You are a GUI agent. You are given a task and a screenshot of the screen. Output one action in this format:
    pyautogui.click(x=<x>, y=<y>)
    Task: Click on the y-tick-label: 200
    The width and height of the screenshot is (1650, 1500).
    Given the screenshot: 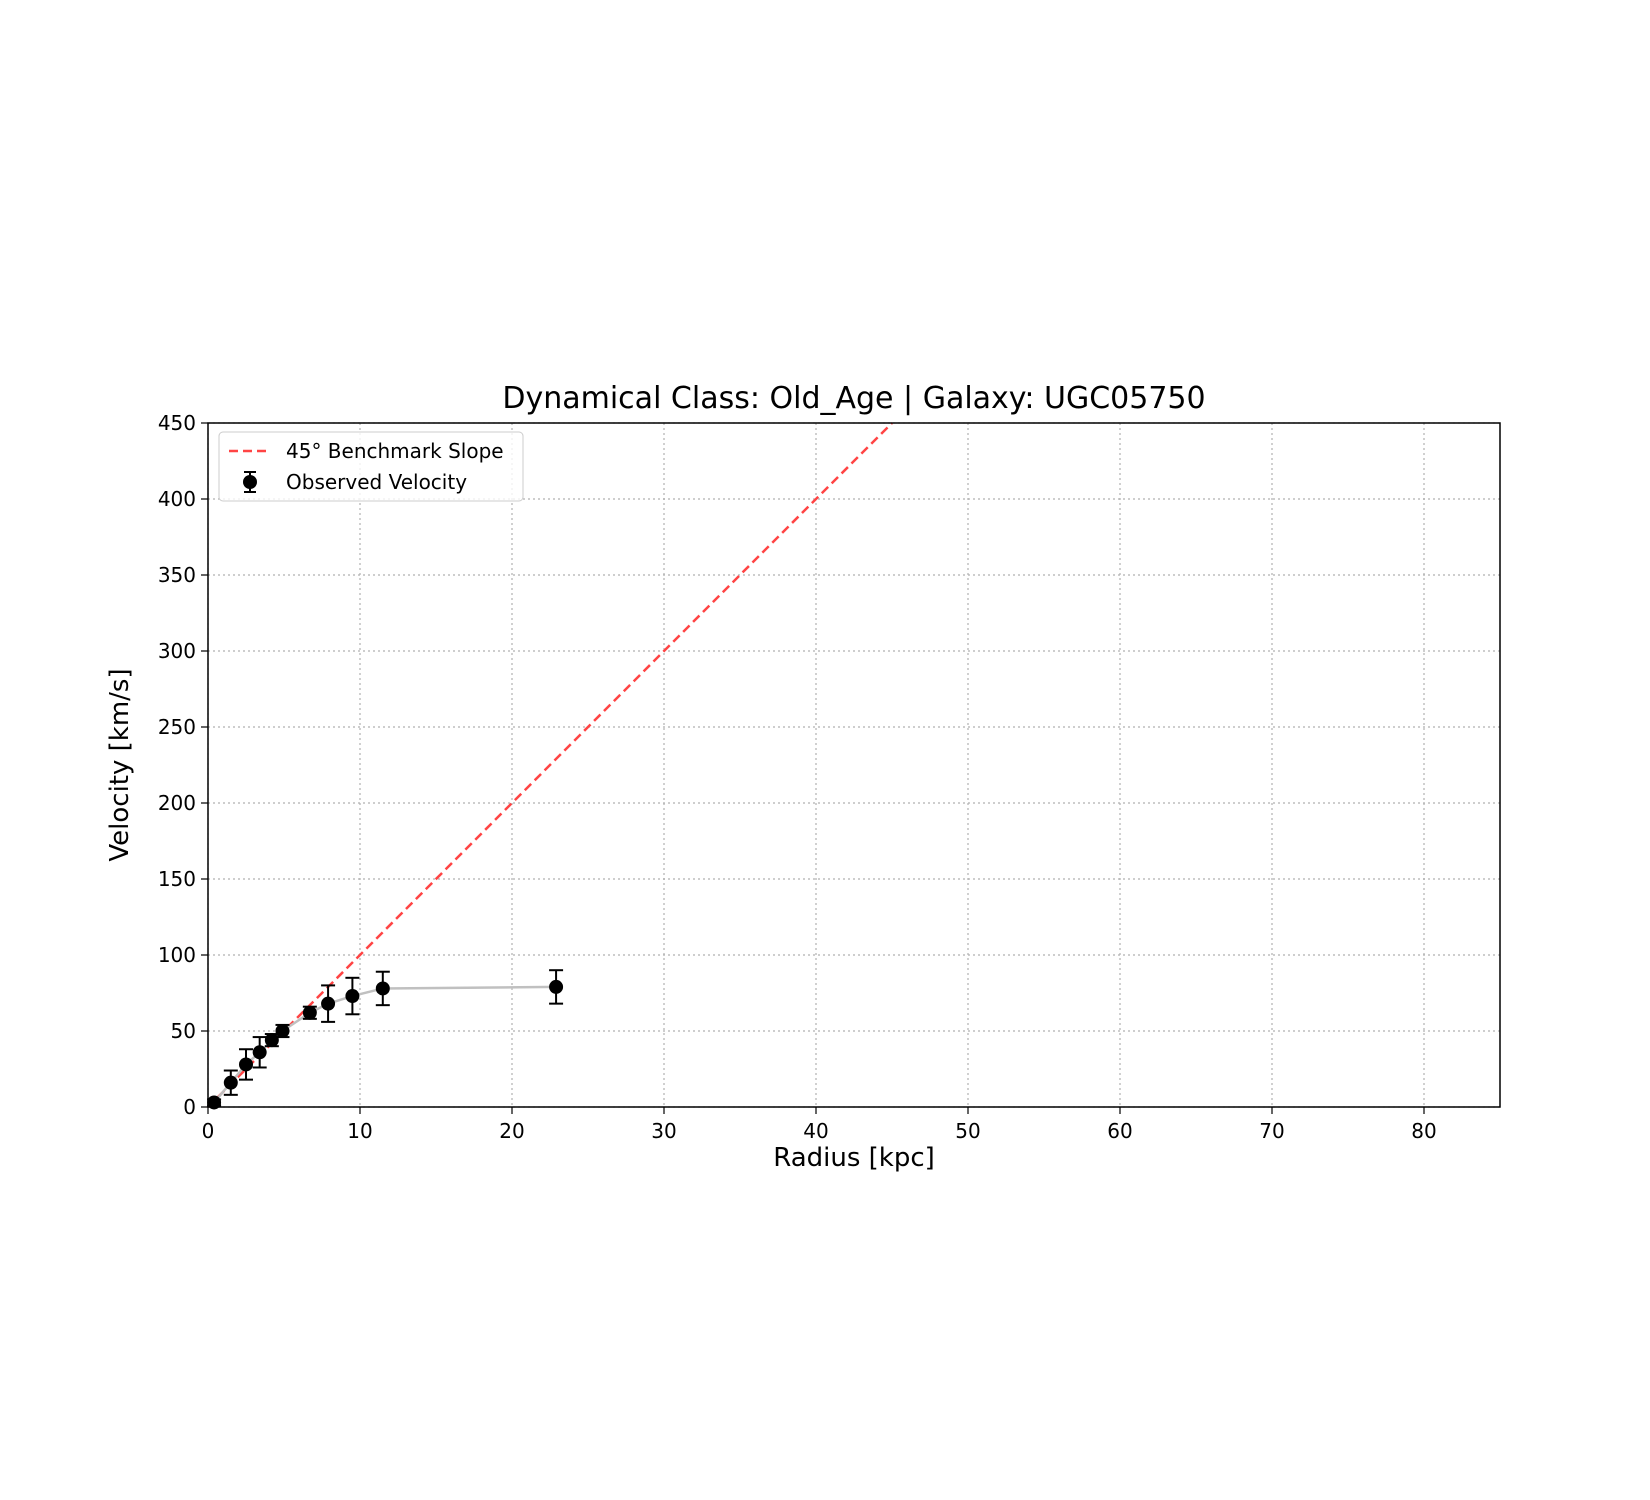 What is the action you would take?
    pyautogui.click(x=177, y=803)
    